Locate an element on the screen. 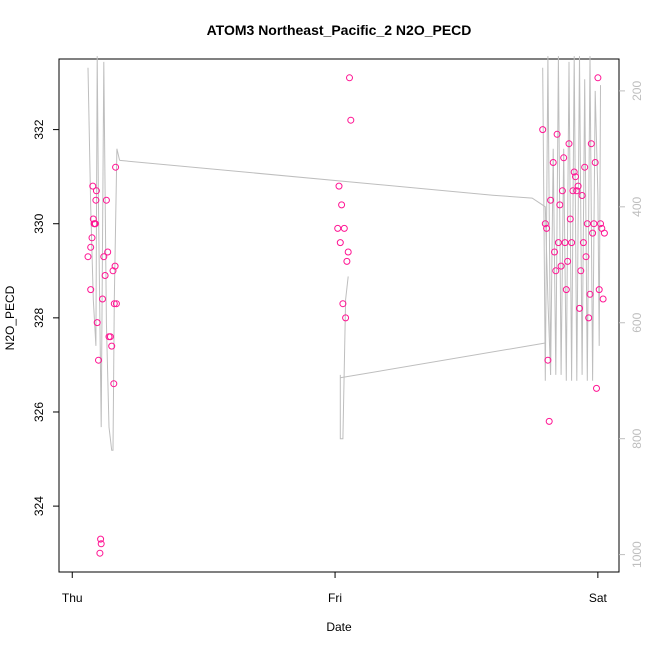 The image size is (650, 650). y-axis: 324 326 328 330 332 is located at coordinates (45, 317).